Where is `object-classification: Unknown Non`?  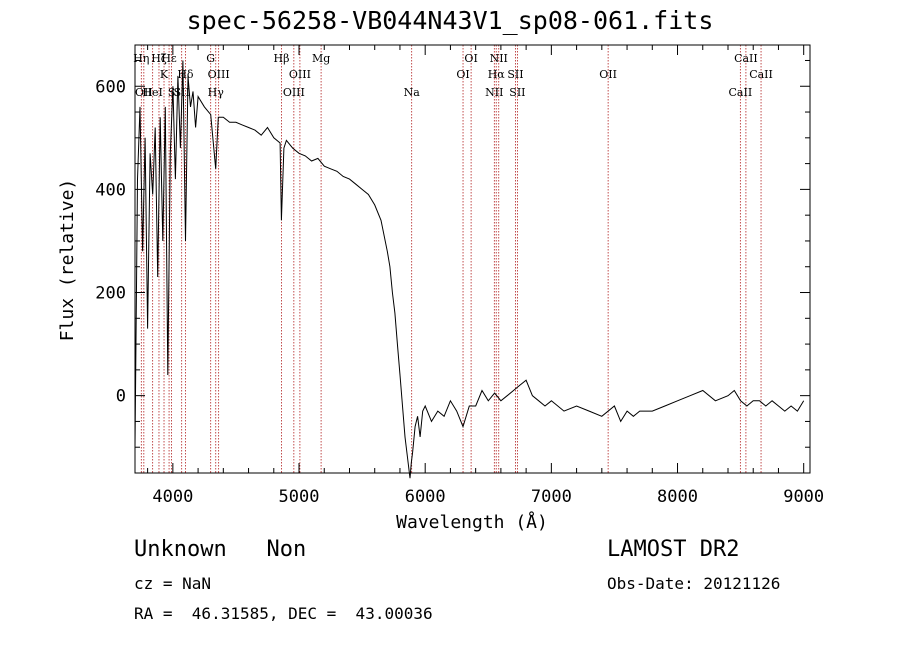
object-classification: Unknown Non is located at coordinates (220, 549).